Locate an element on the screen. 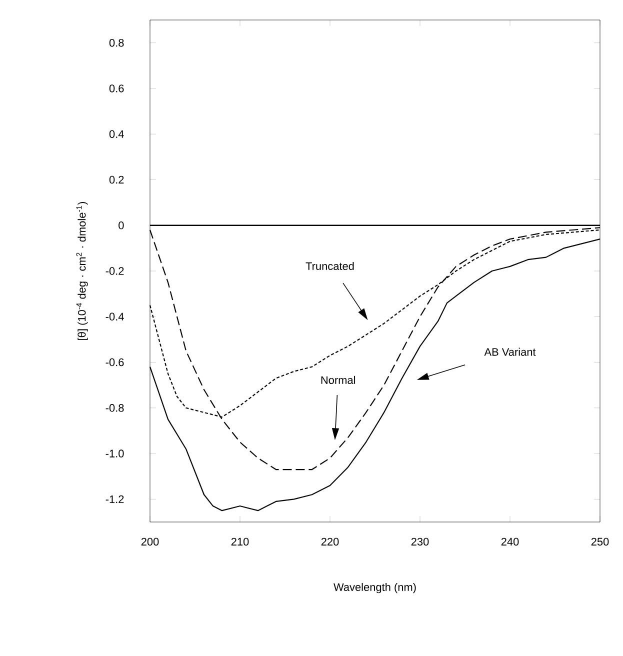 The height and width of the screenshot is (656, 623). annotation: AB Variant is located at coordinates (510, 352).